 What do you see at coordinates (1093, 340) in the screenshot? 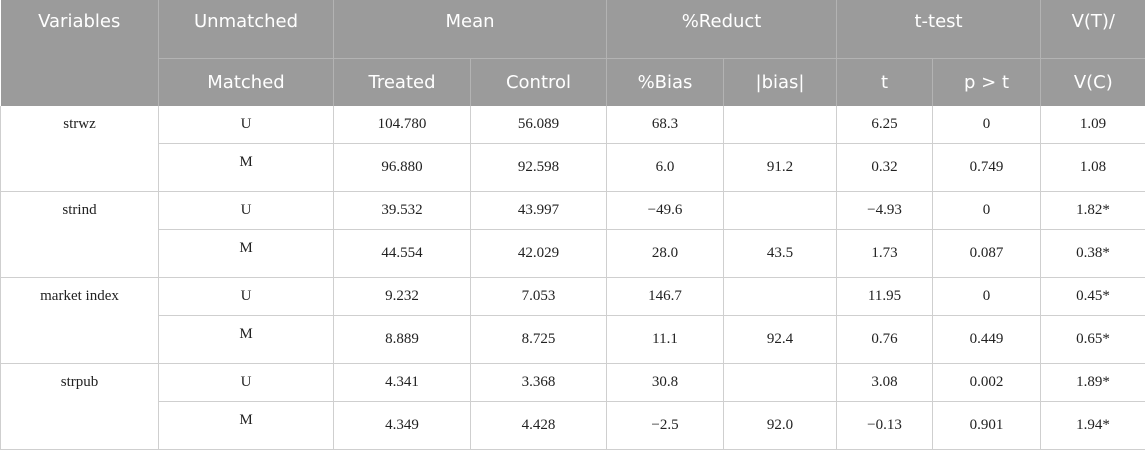
I see `vratio-cell: 0.65*` at bounding box center [1093, 340].